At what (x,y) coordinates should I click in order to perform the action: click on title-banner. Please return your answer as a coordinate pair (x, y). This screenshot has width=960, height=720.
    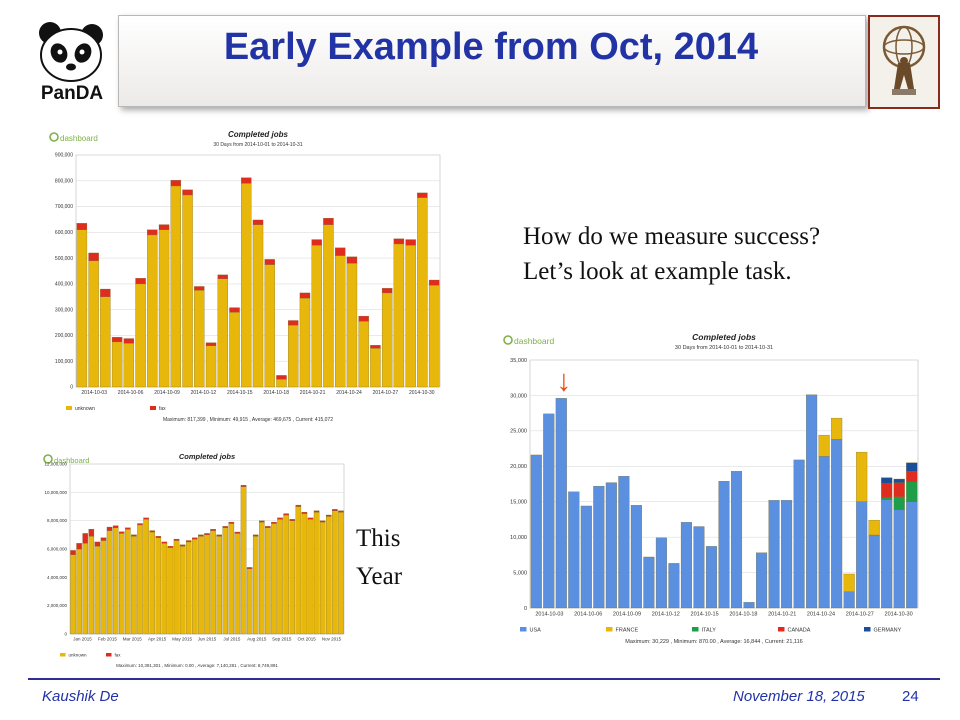
    Looking at the image, I should click on (492, 61).